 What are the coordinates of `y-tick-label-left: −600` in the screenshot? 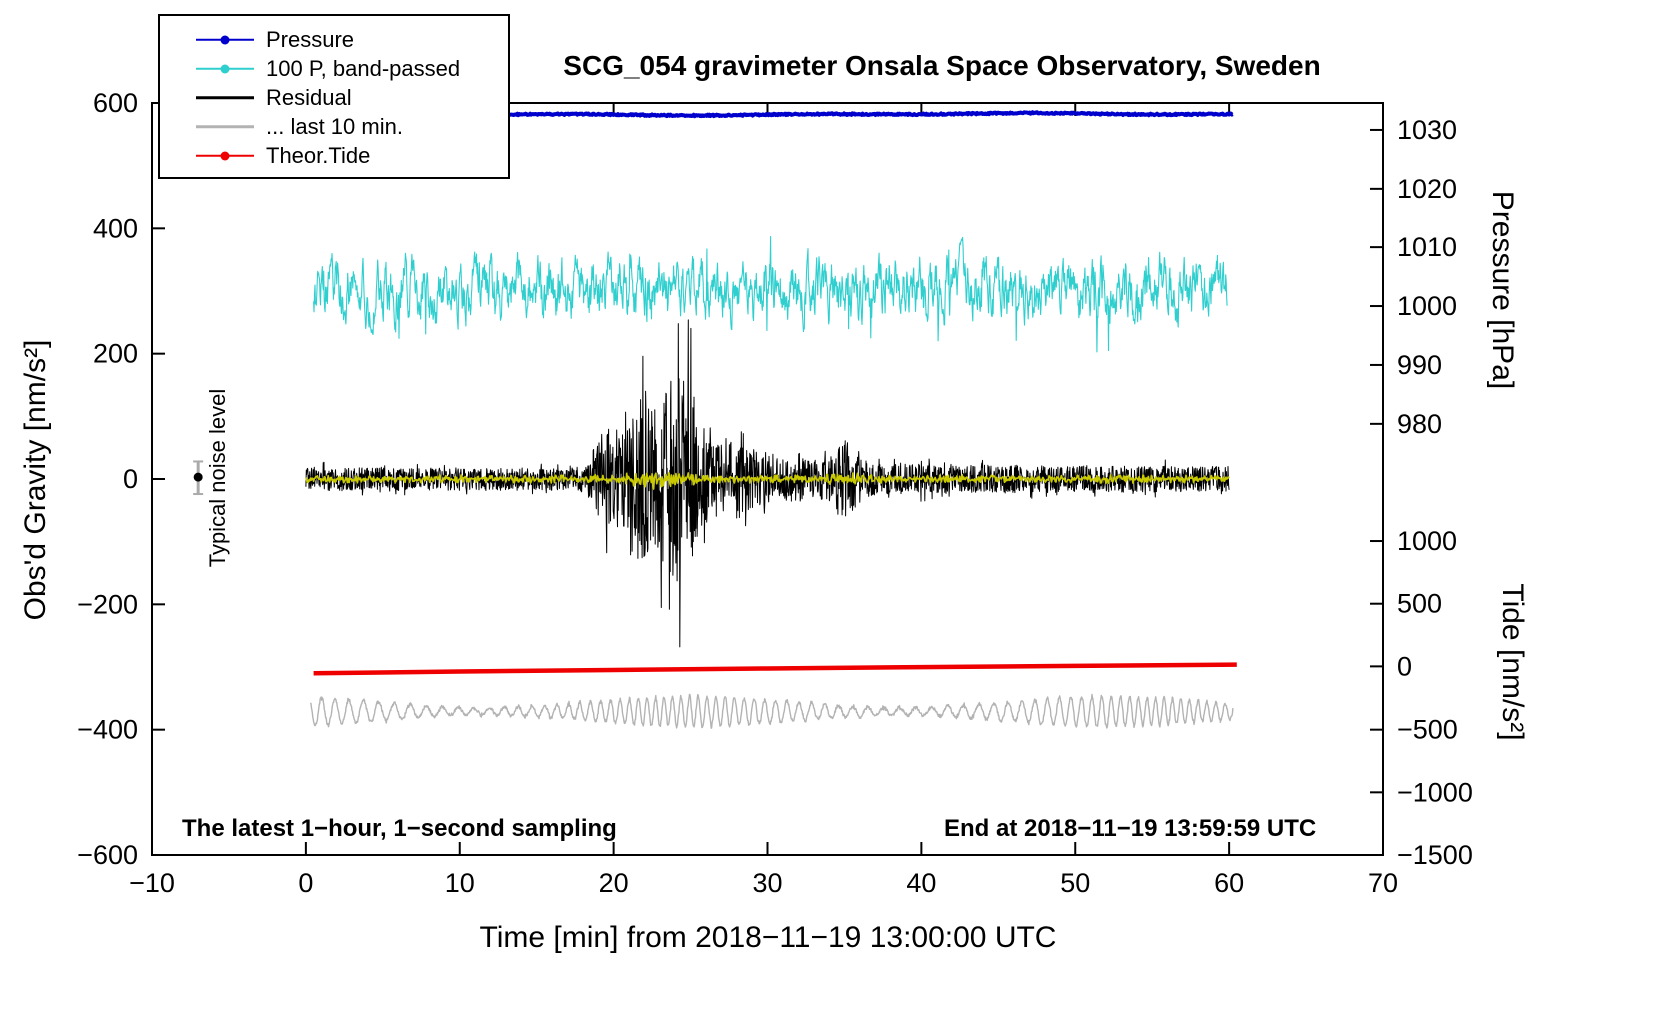 It's located at (107, 855).